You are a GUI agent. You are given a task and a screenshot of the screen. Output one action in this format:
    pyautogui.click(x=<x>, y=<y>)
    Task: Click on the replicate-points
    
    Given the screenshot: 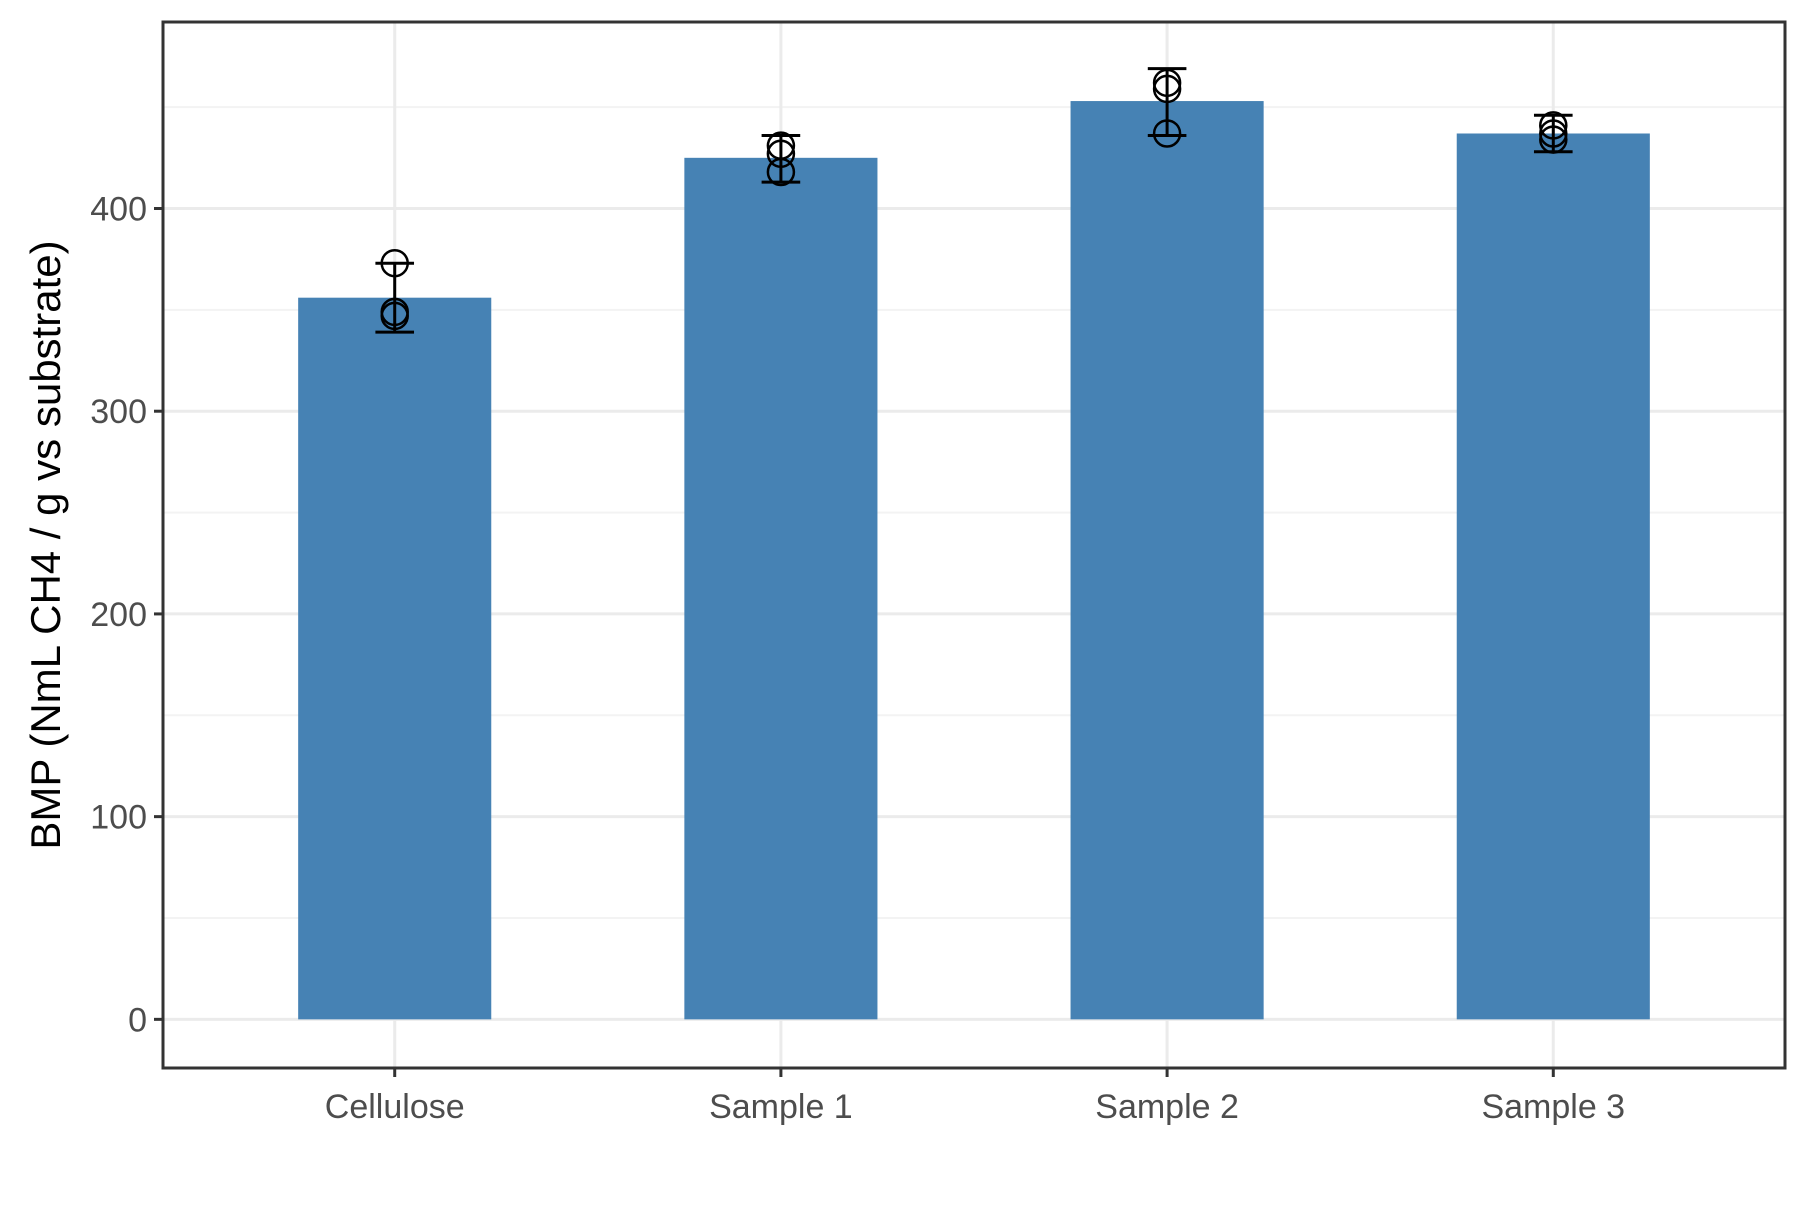 What is the action you would take?
    pyautogui.click(x=974, y=199)
    